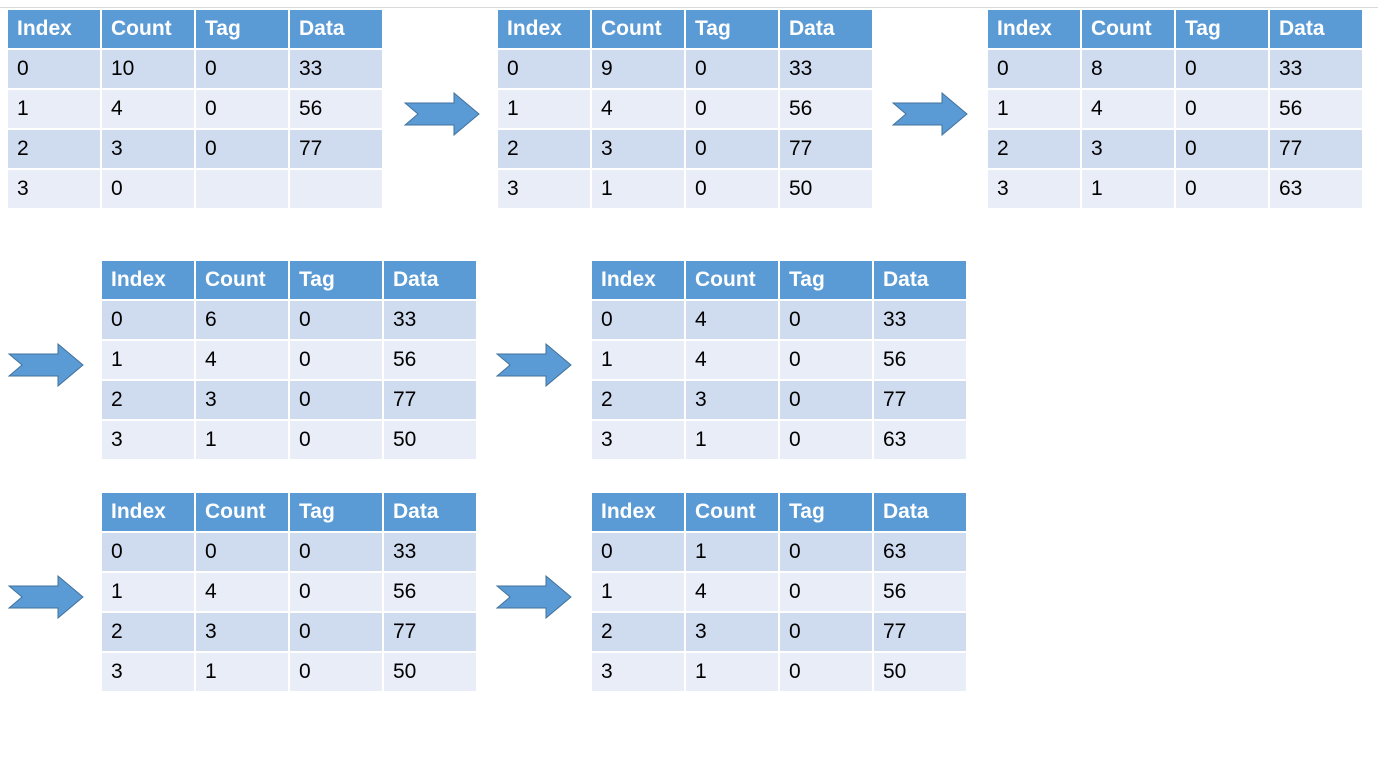  What do you see at coordinates (242, 189) in the screenshot?
I see `table-cell` at bounding box center [242, 189].